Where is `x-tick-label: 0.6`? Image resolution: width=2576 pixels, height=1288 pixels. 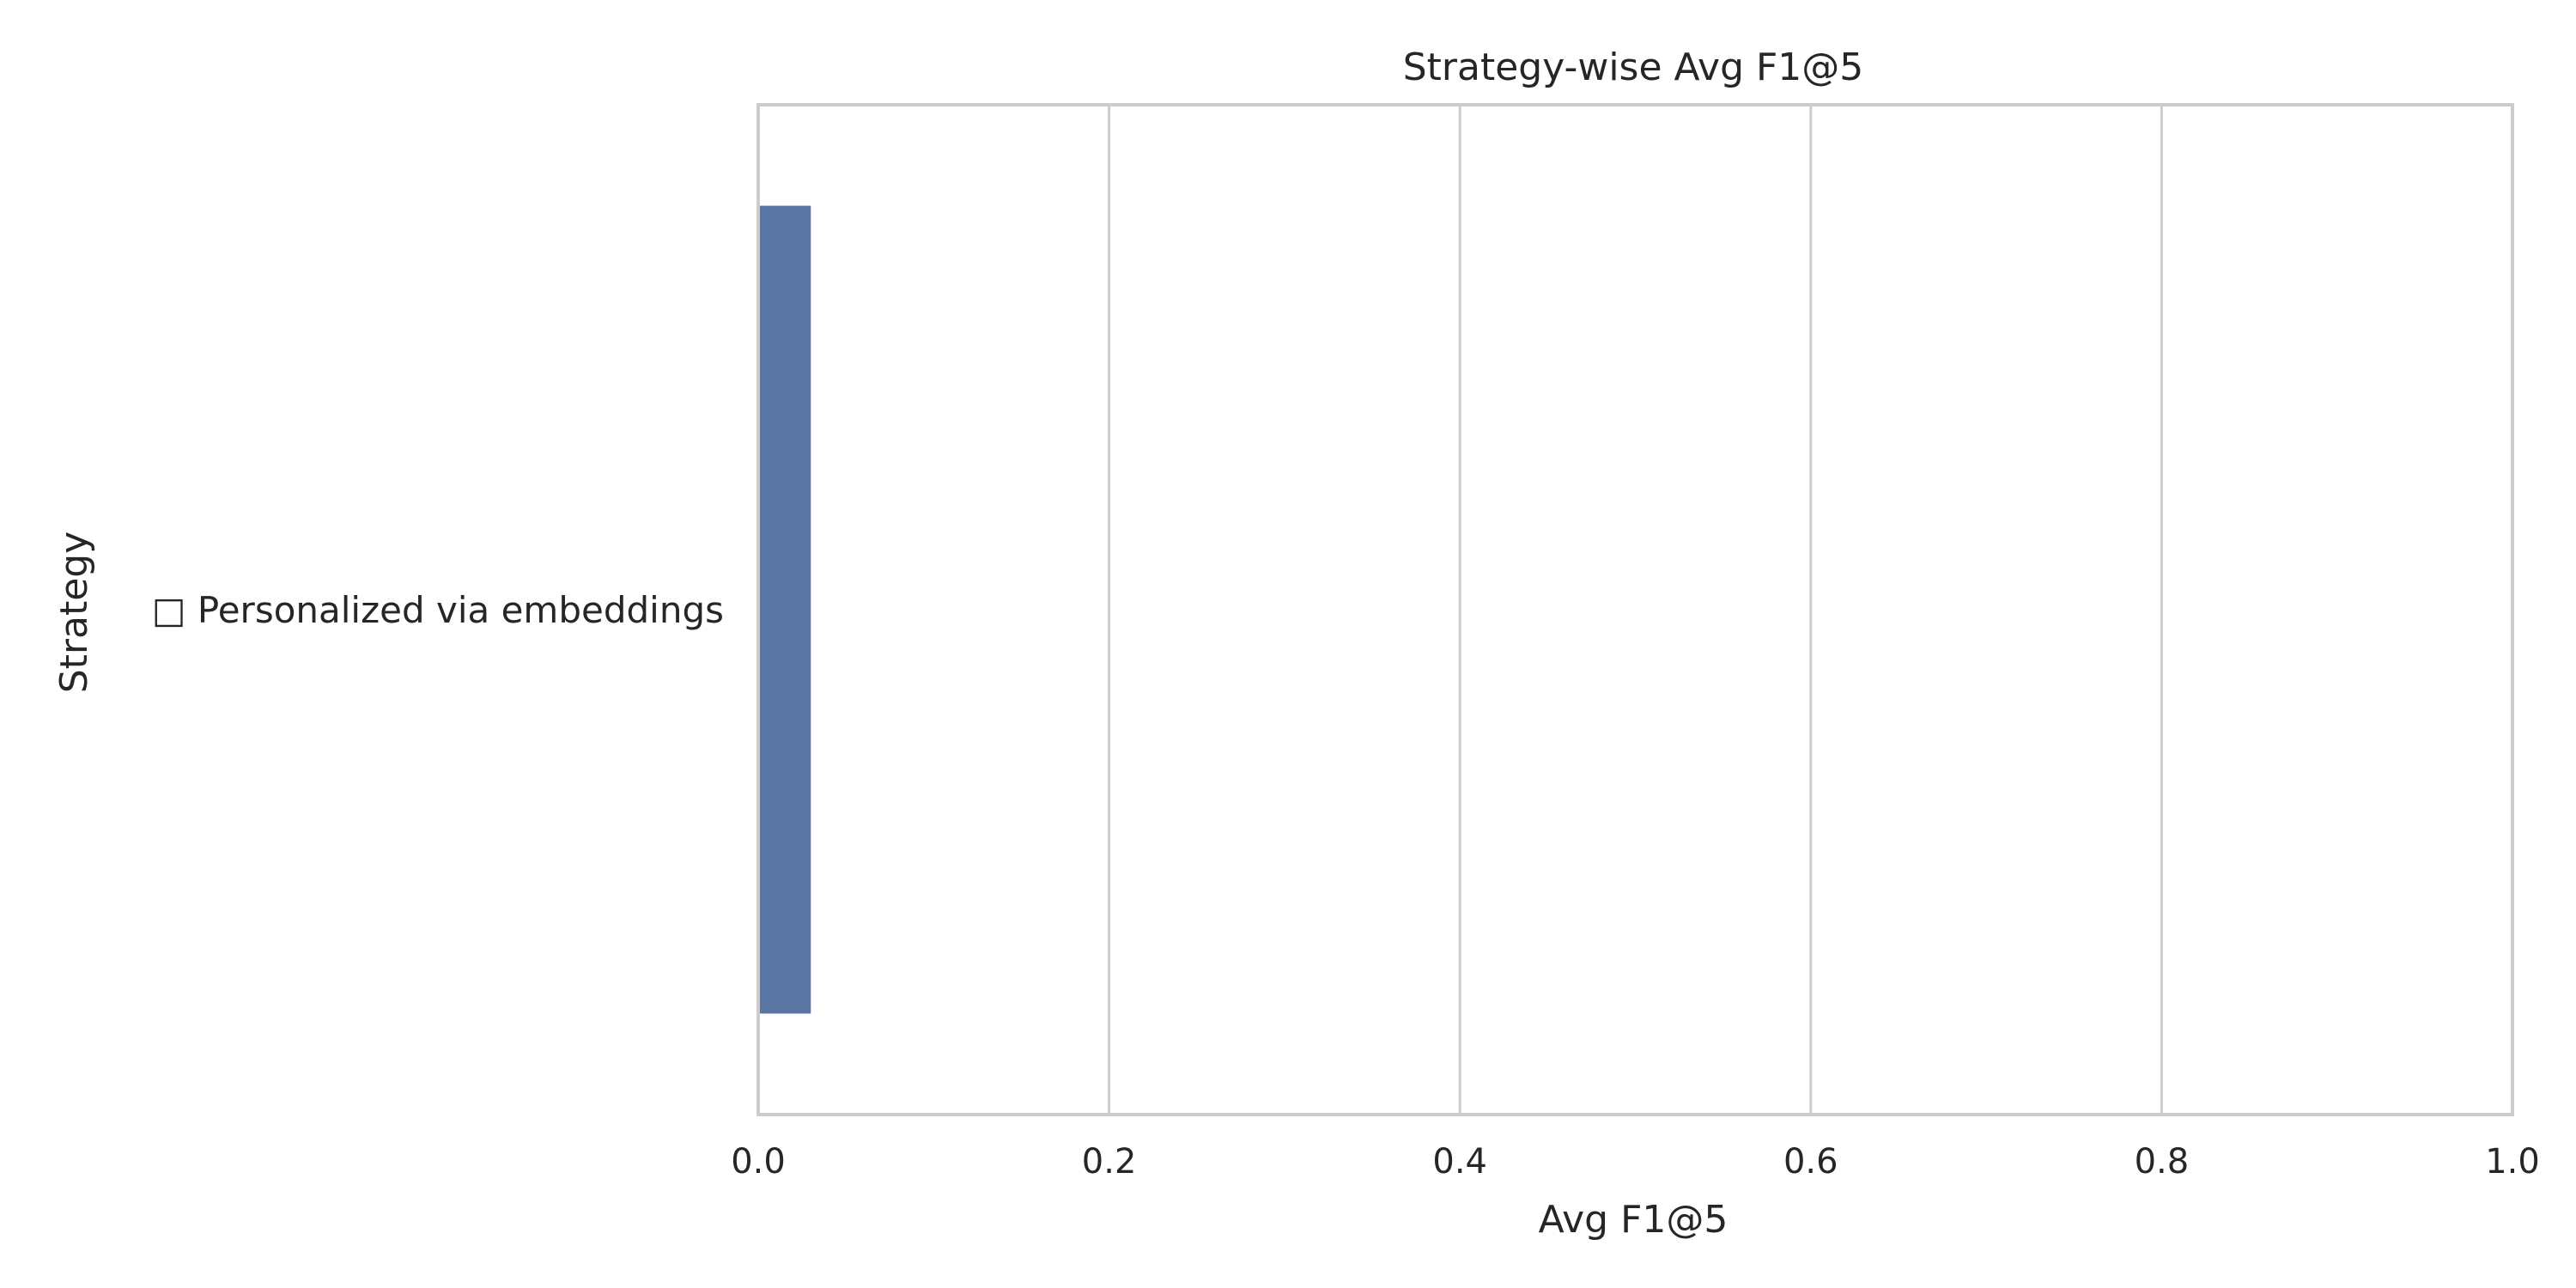
x-tick-label: 0.6 is located at coordinates (1811, 1162).